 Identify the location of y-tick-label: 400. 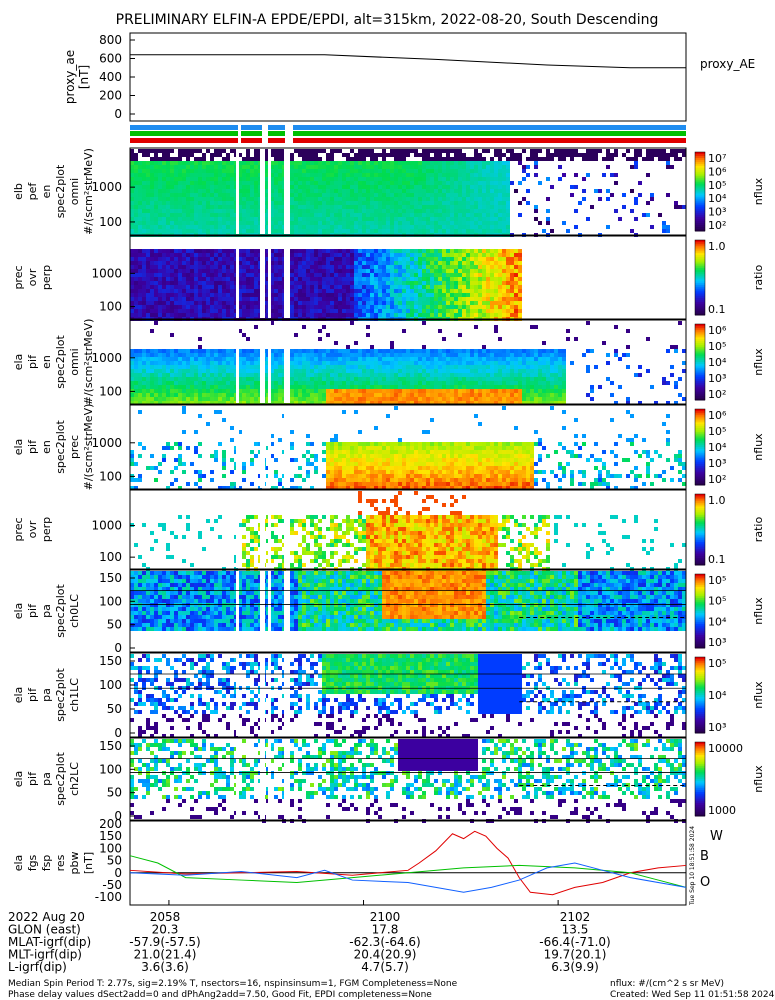
(110, 77).